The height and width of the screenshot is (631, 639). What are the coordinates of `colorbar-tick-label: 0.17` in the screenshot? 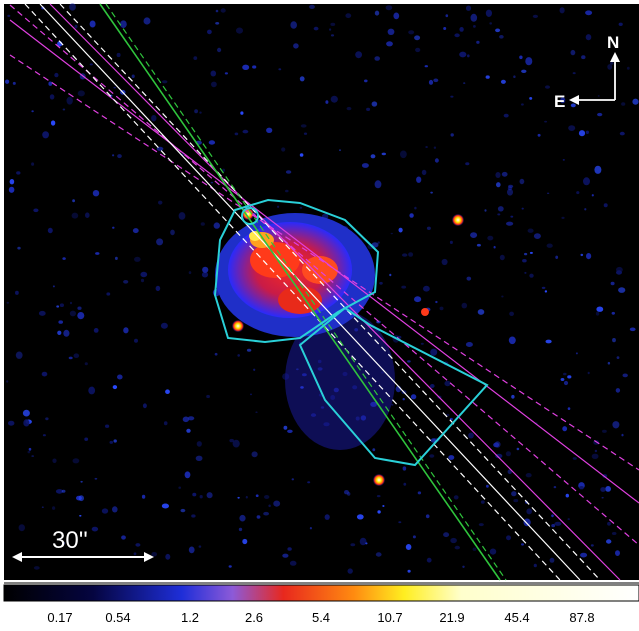 It's located at (60, 617).